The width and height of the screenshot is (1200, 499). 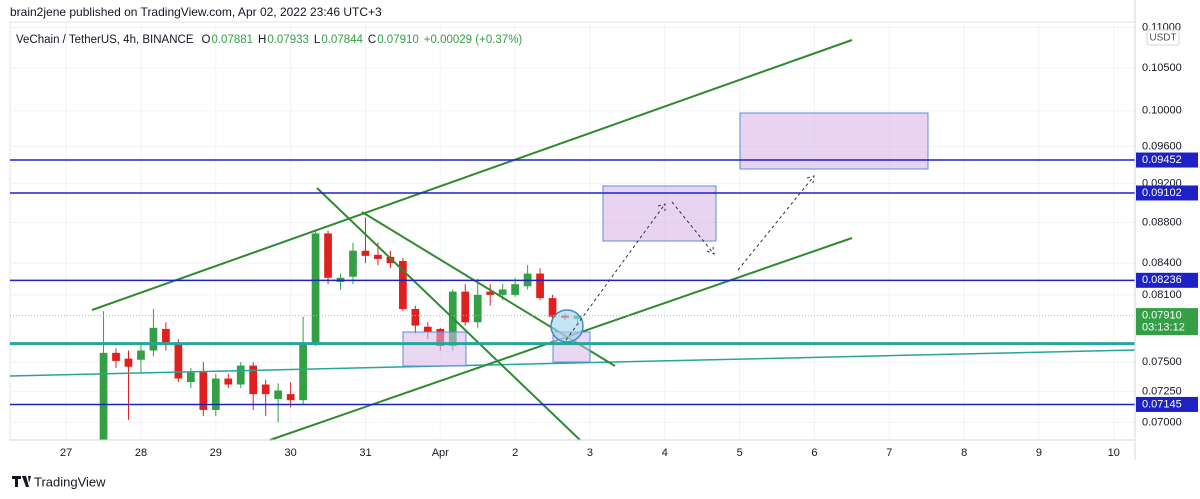 I want to click on x-tick-label: 7, so click(x=889, y=453).